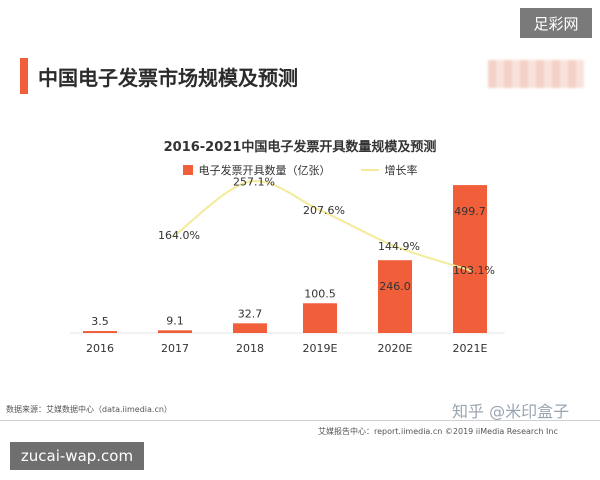 The height and width of the screenshot is (480, 600). What do you see at coordinates (536, 74) in the screenshot?
I see `blurred-logo` at bounding box center [536, 74].